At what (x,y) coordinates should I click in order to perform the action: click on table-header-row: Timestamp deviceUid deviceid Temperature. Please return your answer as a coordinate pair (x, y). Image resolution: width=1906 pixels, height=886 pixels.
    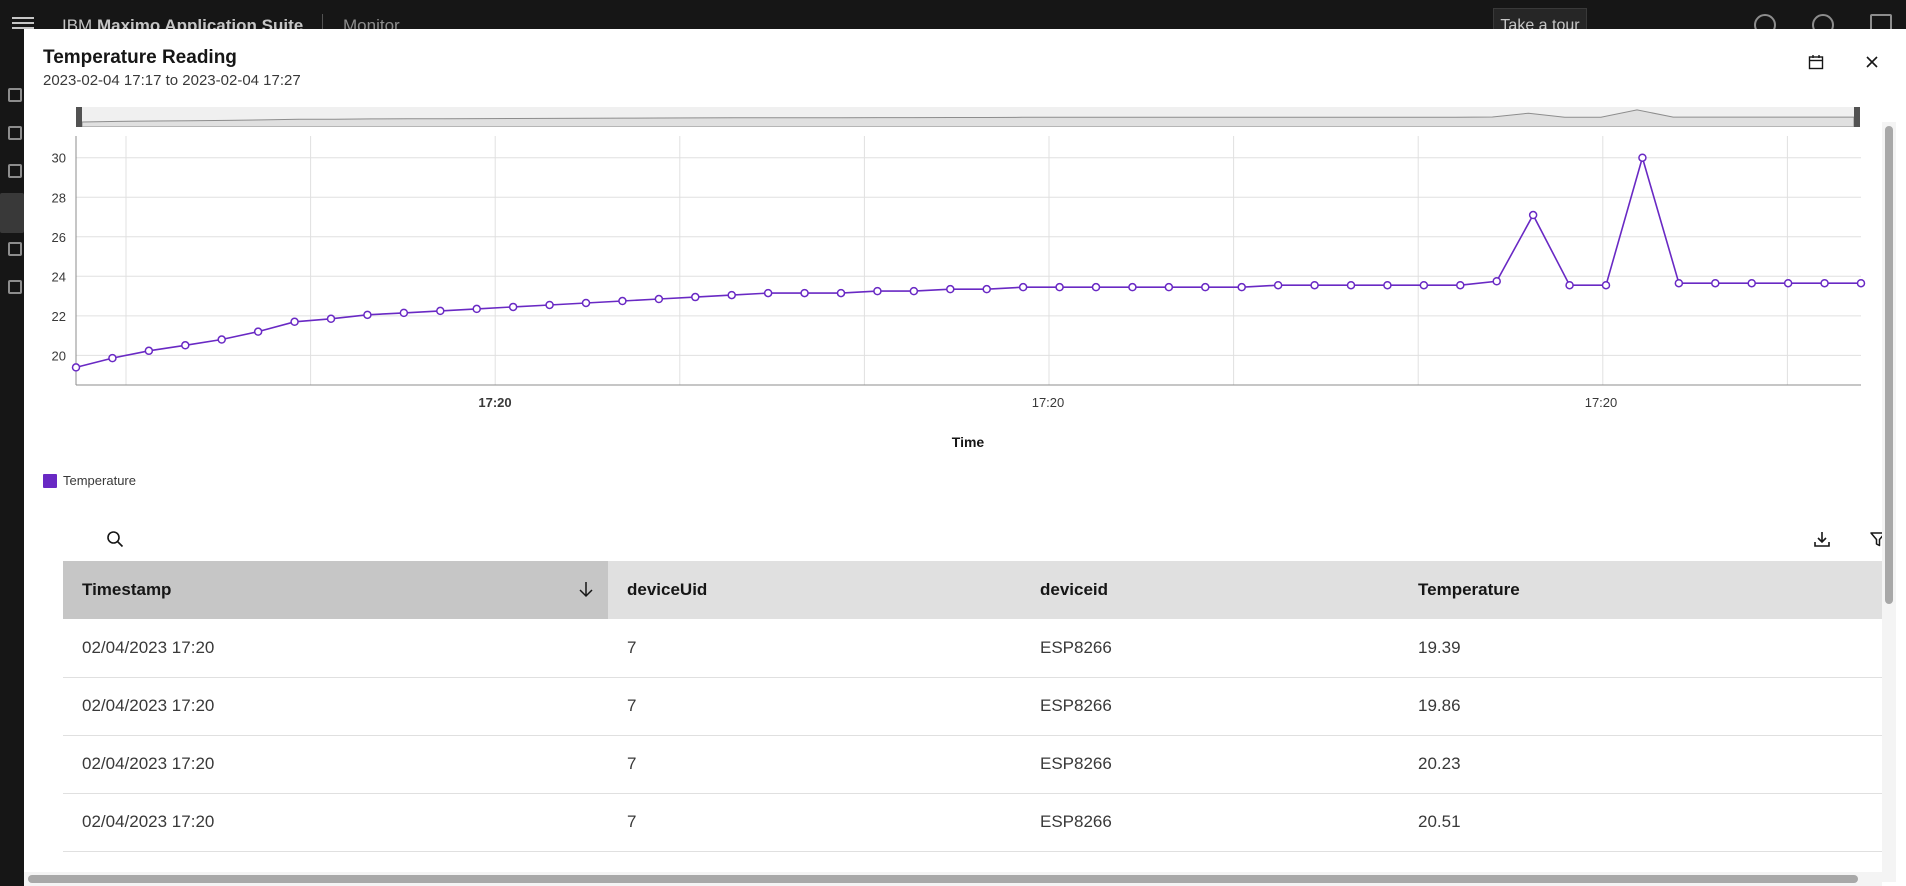
    Looking at the image, I should click on (974, 590).